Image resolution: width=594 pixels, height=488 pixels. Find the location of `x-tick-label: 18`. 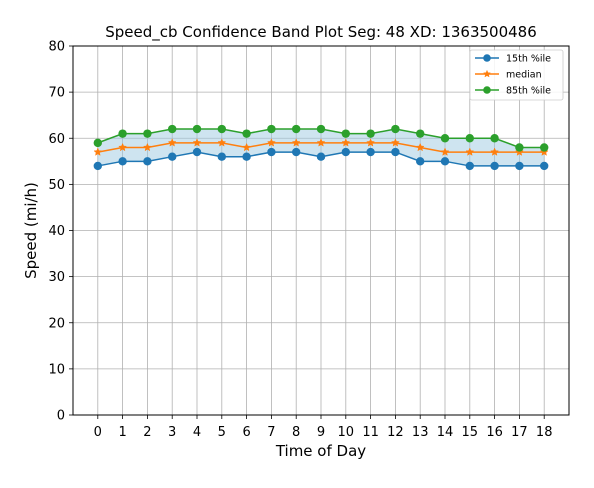

x-tick-label: 18 is located at coordinates (544, 432).